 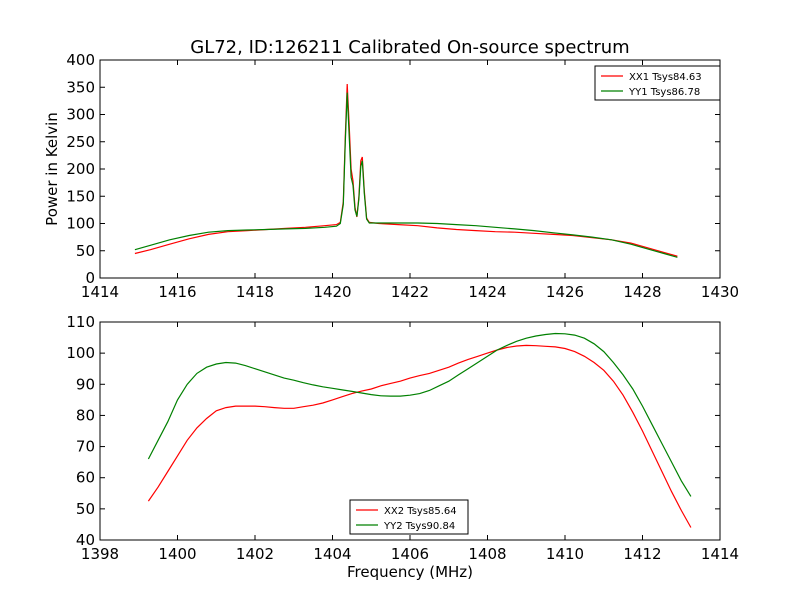 What do you see at coordinates (80, 60) in the screenshot?
I see `y-tick-label: 400` at bounding box center [80, 60].